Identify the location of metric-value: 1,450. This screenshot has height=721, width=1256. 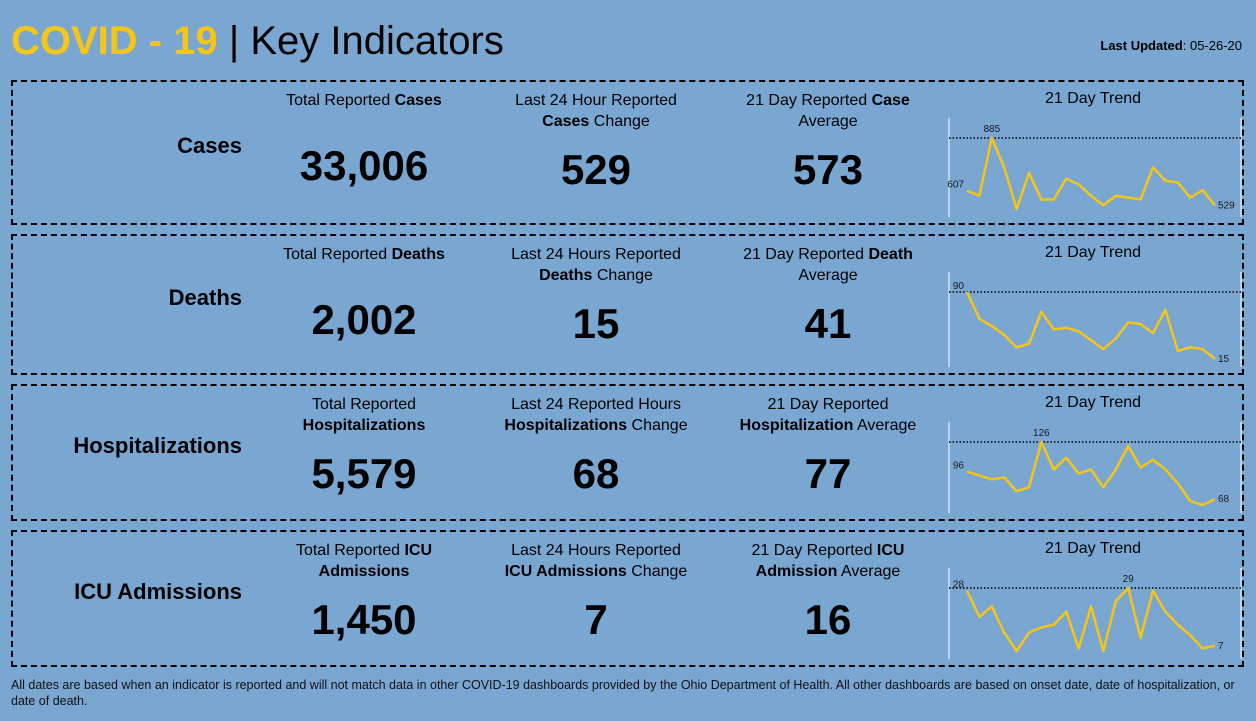
(364, 619).